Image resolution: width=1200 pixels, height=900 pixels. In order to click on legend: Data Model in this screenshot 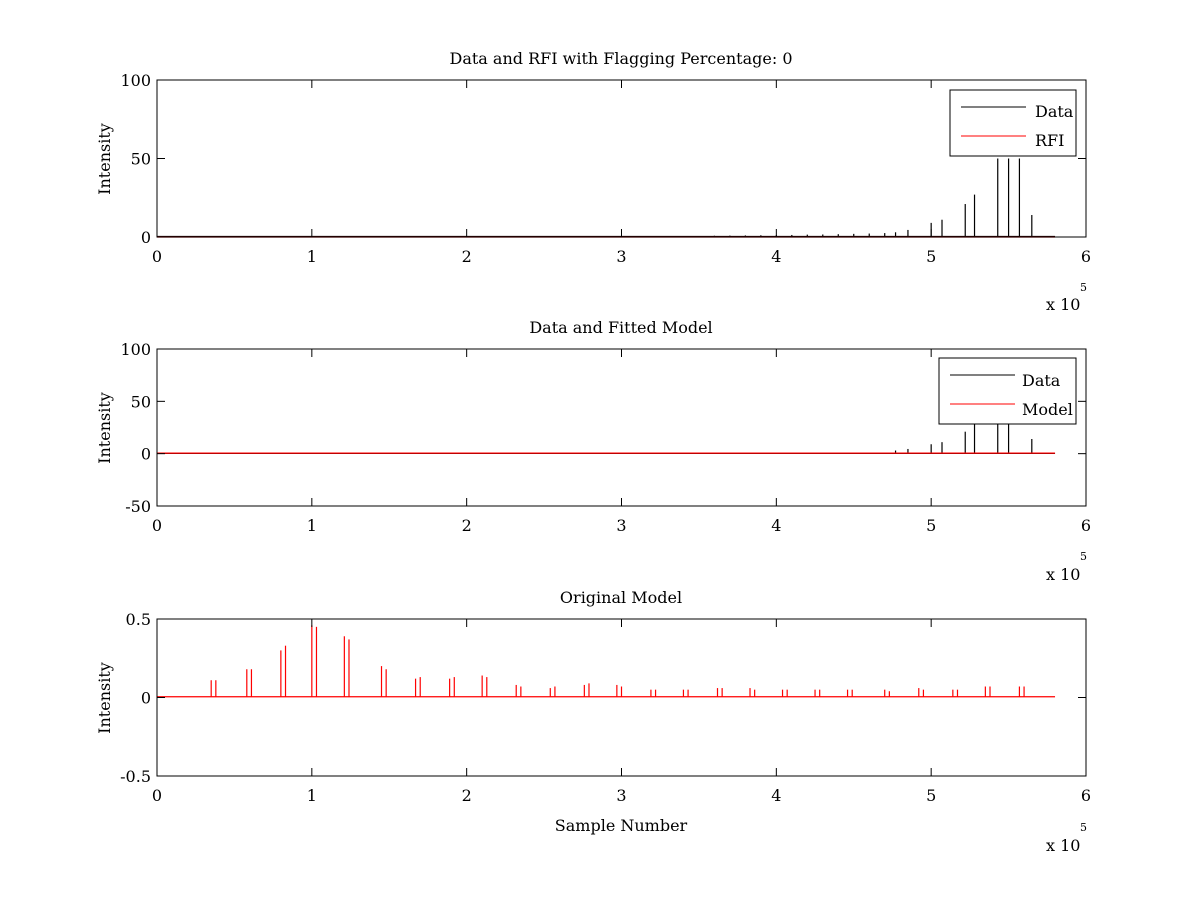, I will do `click(1007, 391)`.